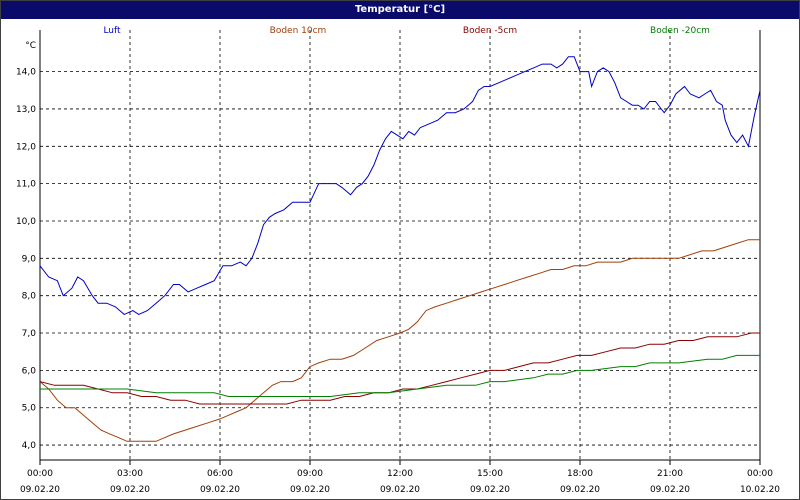 This screenshot has height=500, width=800. Describe the element at coordinates (29, 371) in the screenshot. I see `y-tick-label: 6,0` at that location.